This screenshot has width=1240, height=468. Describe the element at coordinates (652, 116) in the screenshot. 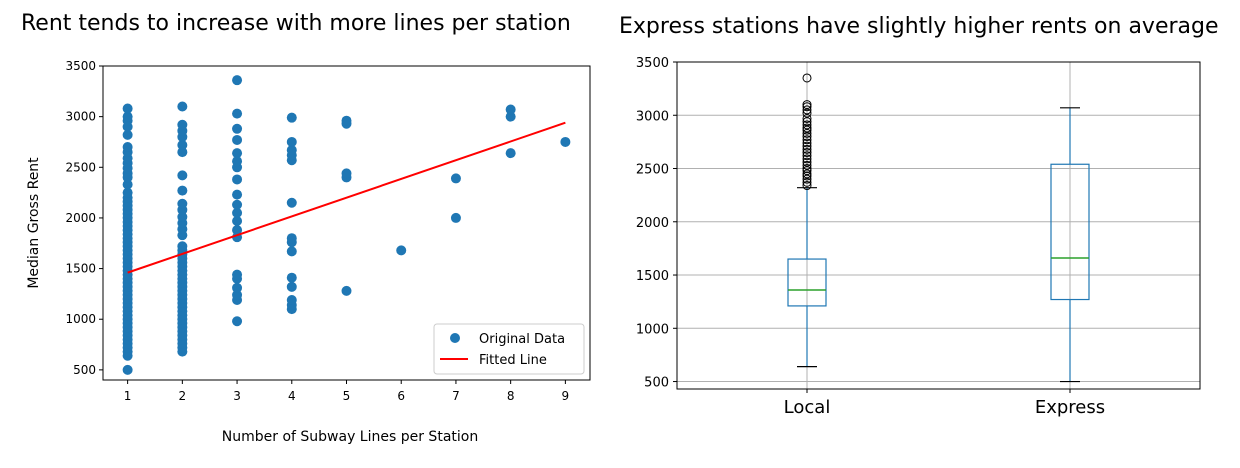

I see `box-y-tick-label: 3000` at that location.